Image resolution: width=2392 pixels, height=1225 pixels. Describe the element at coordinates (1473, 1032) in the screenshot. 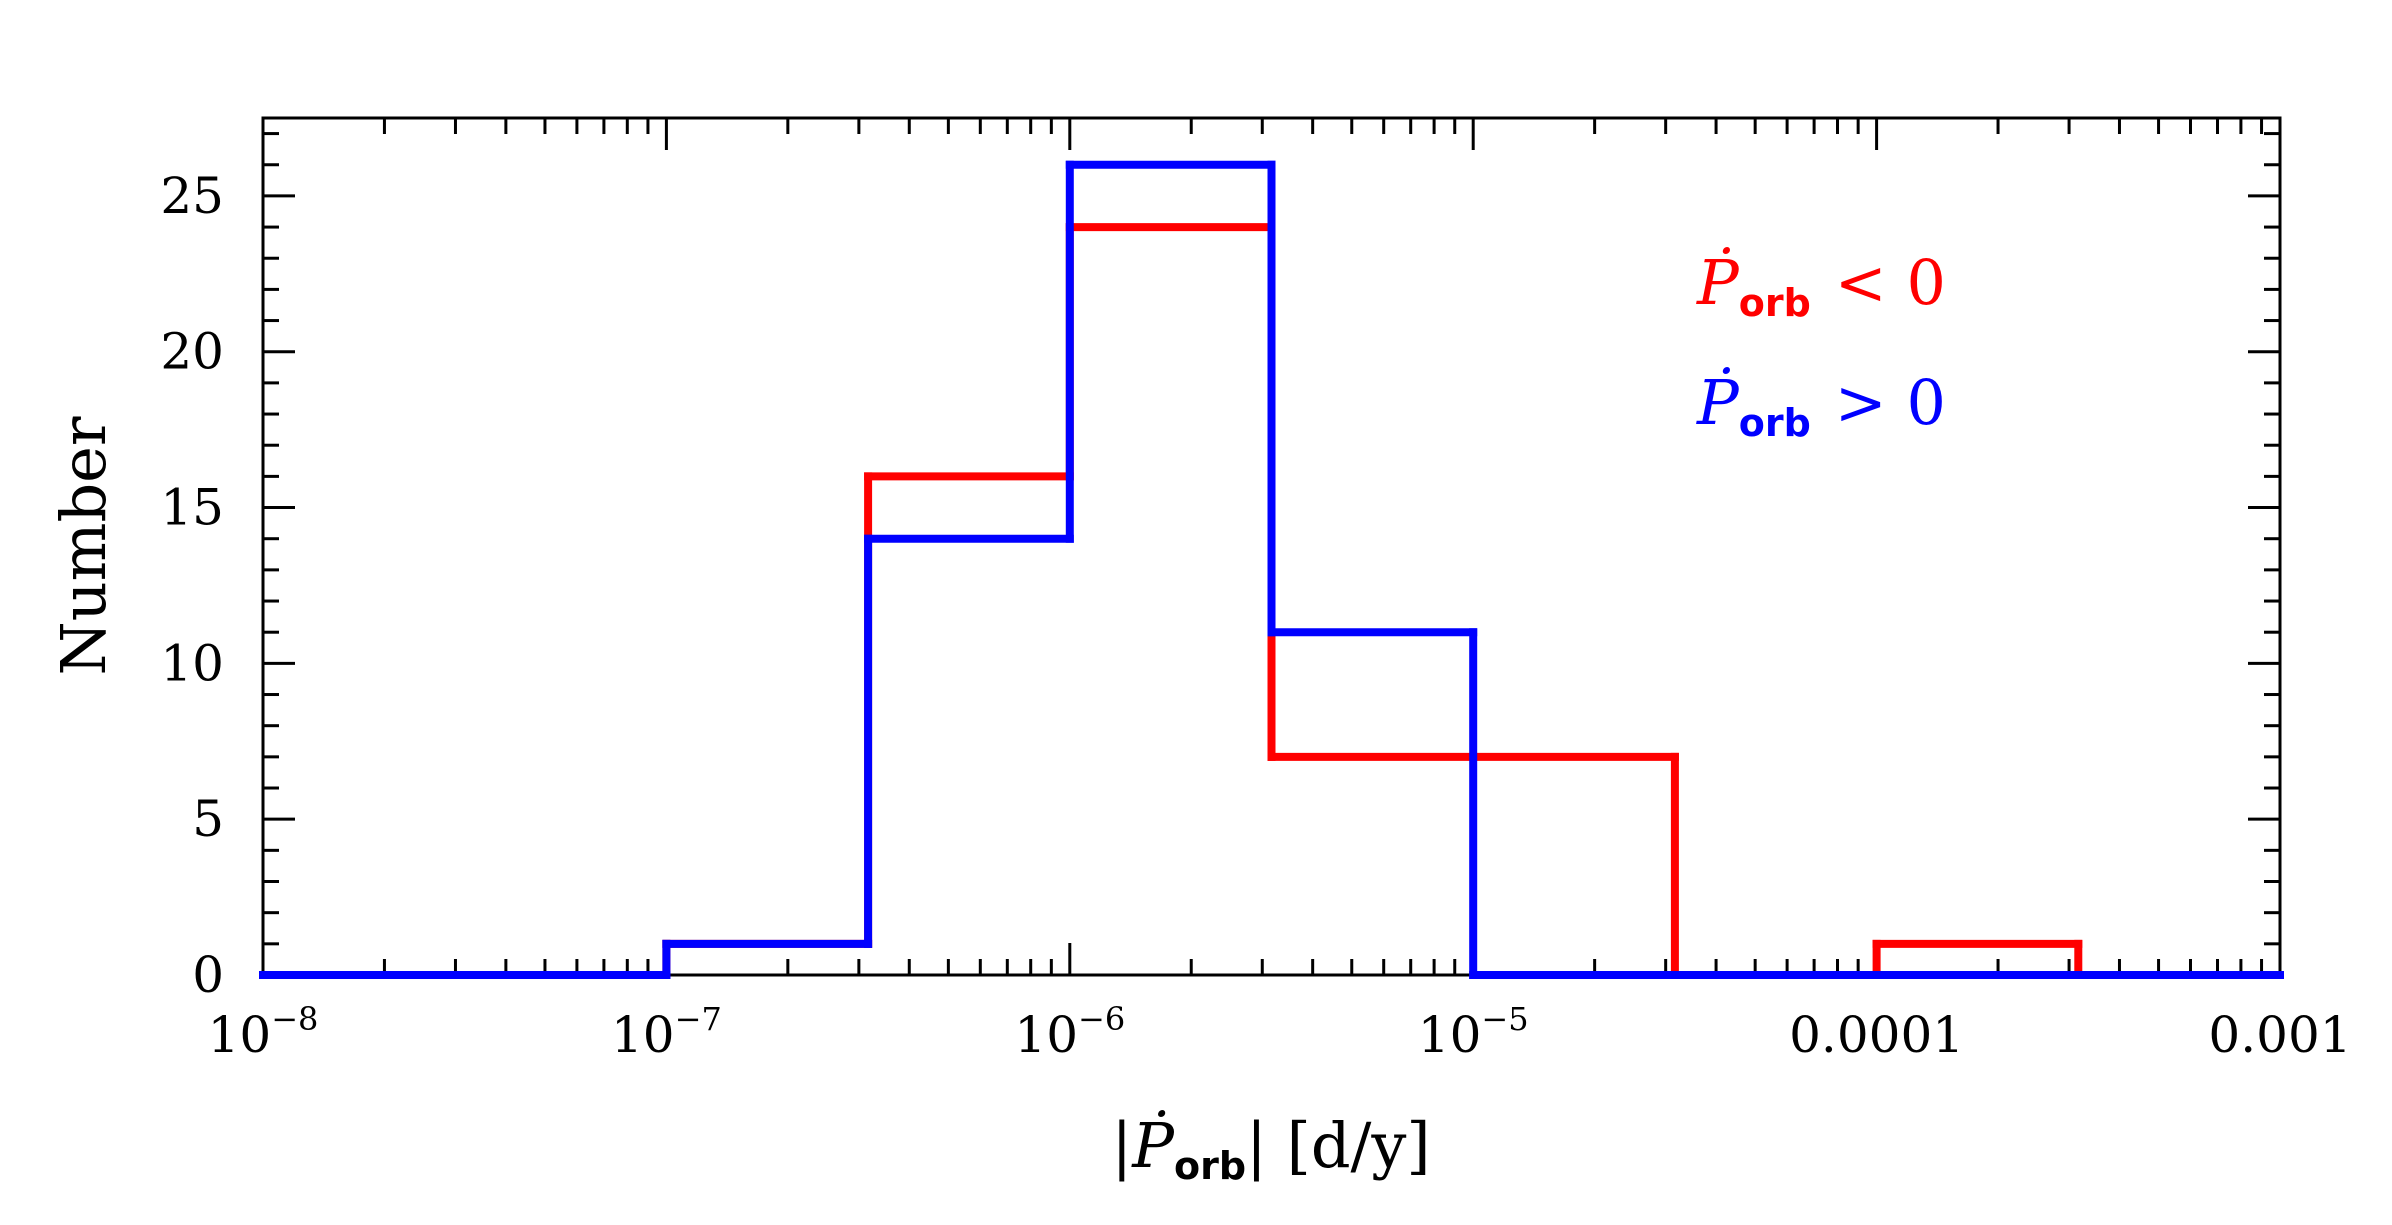

I see `x-tick-label: 10⁻⁵` at that location.